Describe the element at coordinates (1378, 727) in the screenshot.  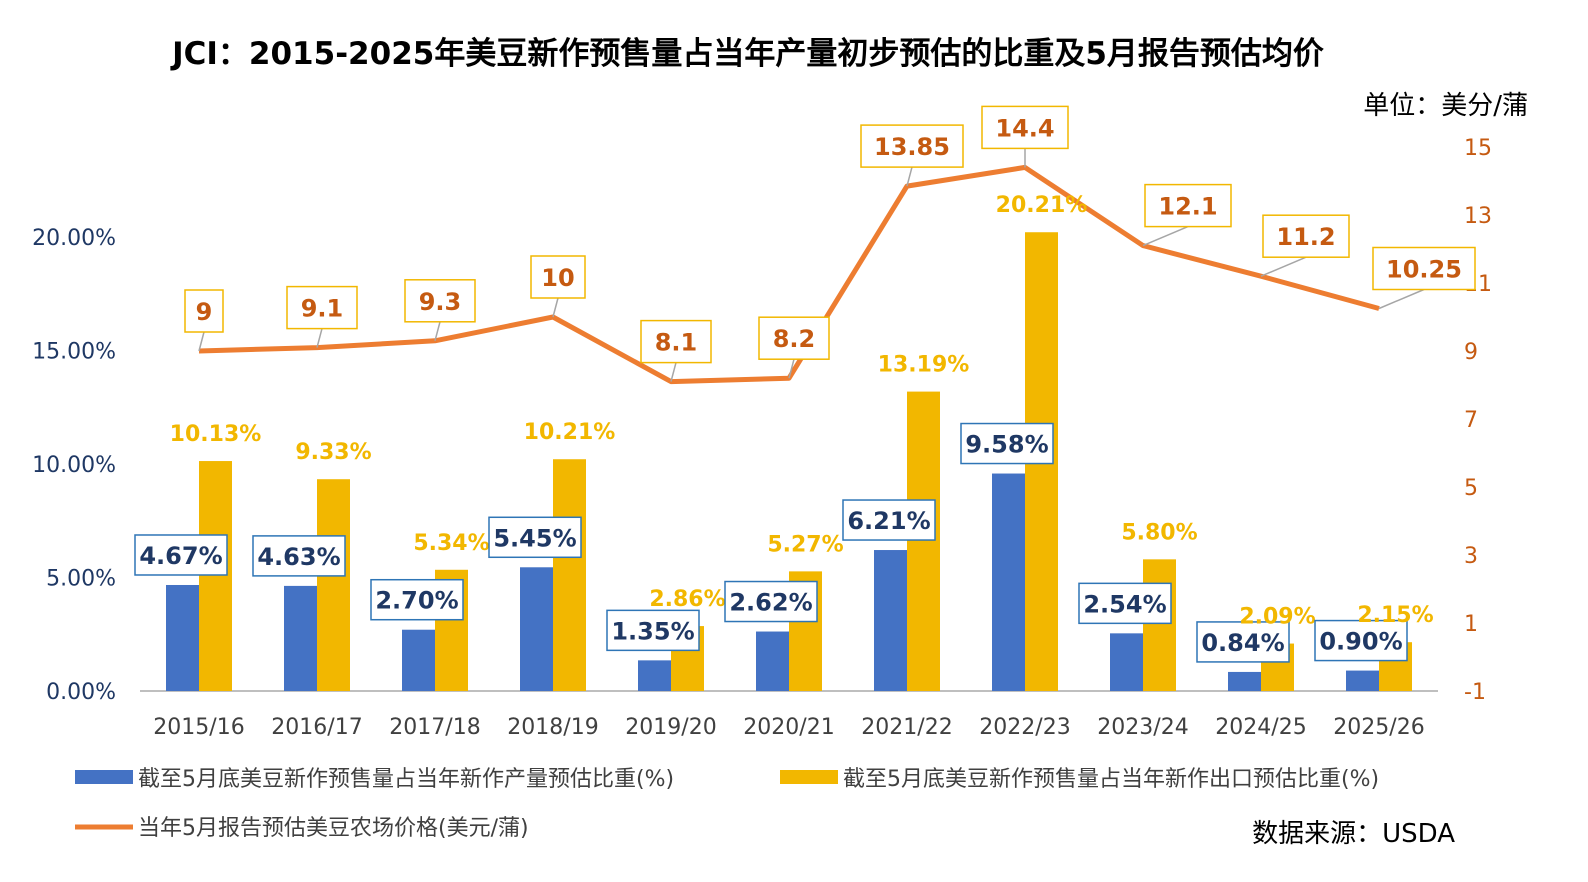
I see `x-tick-label: 2025/26` at that location.